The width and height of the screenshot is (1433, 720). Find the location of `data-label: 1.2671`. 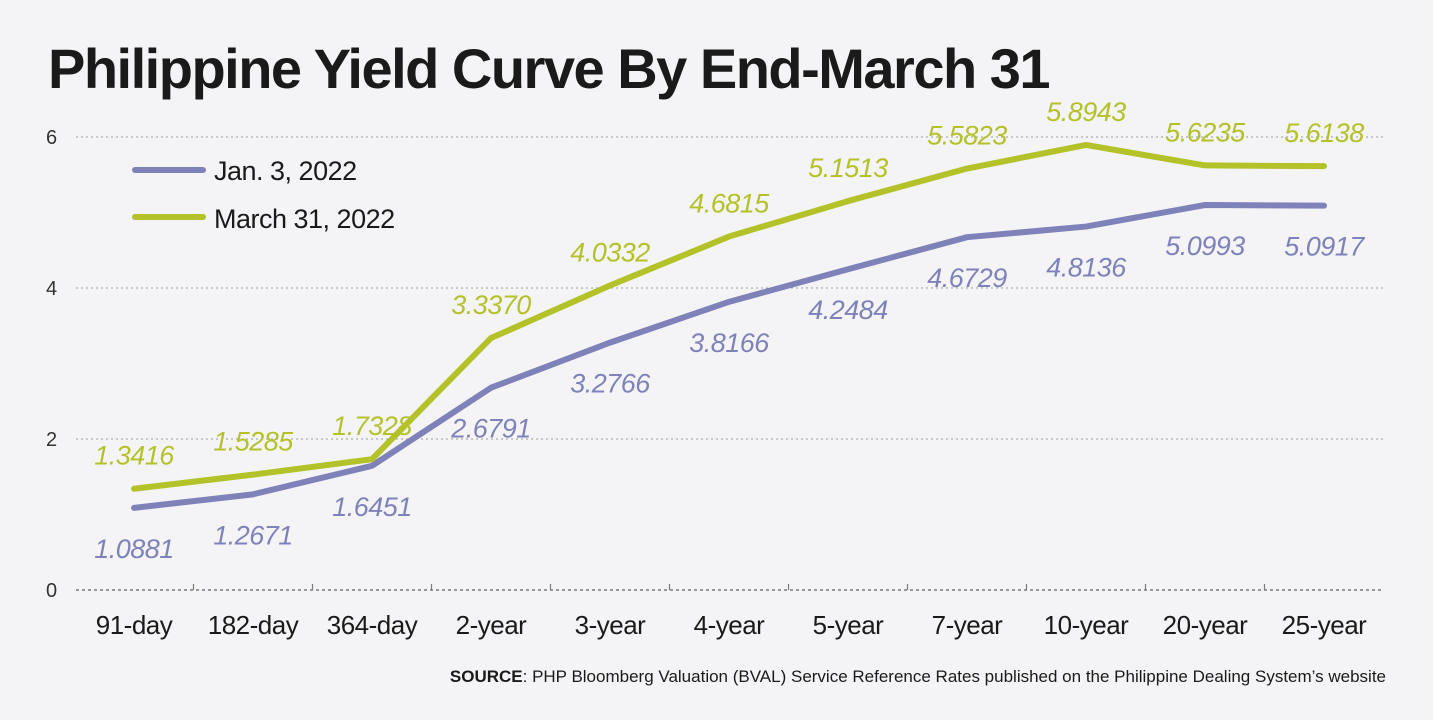

data-label: 1.2671 is located at coordinates (253, 535).